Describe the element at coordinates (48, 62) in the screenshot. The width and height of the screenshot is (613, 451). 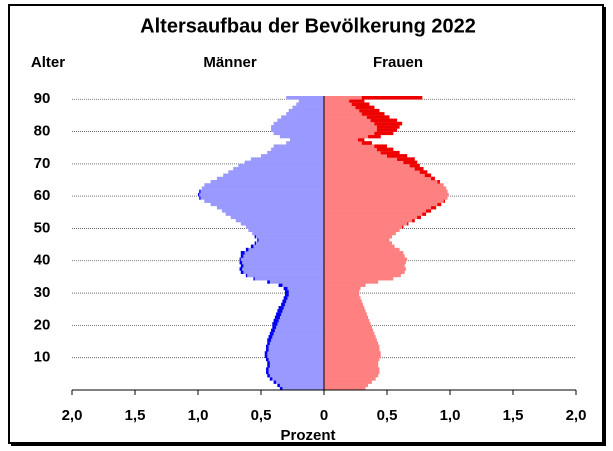
I see `y-axis-label: Alter` at that location.